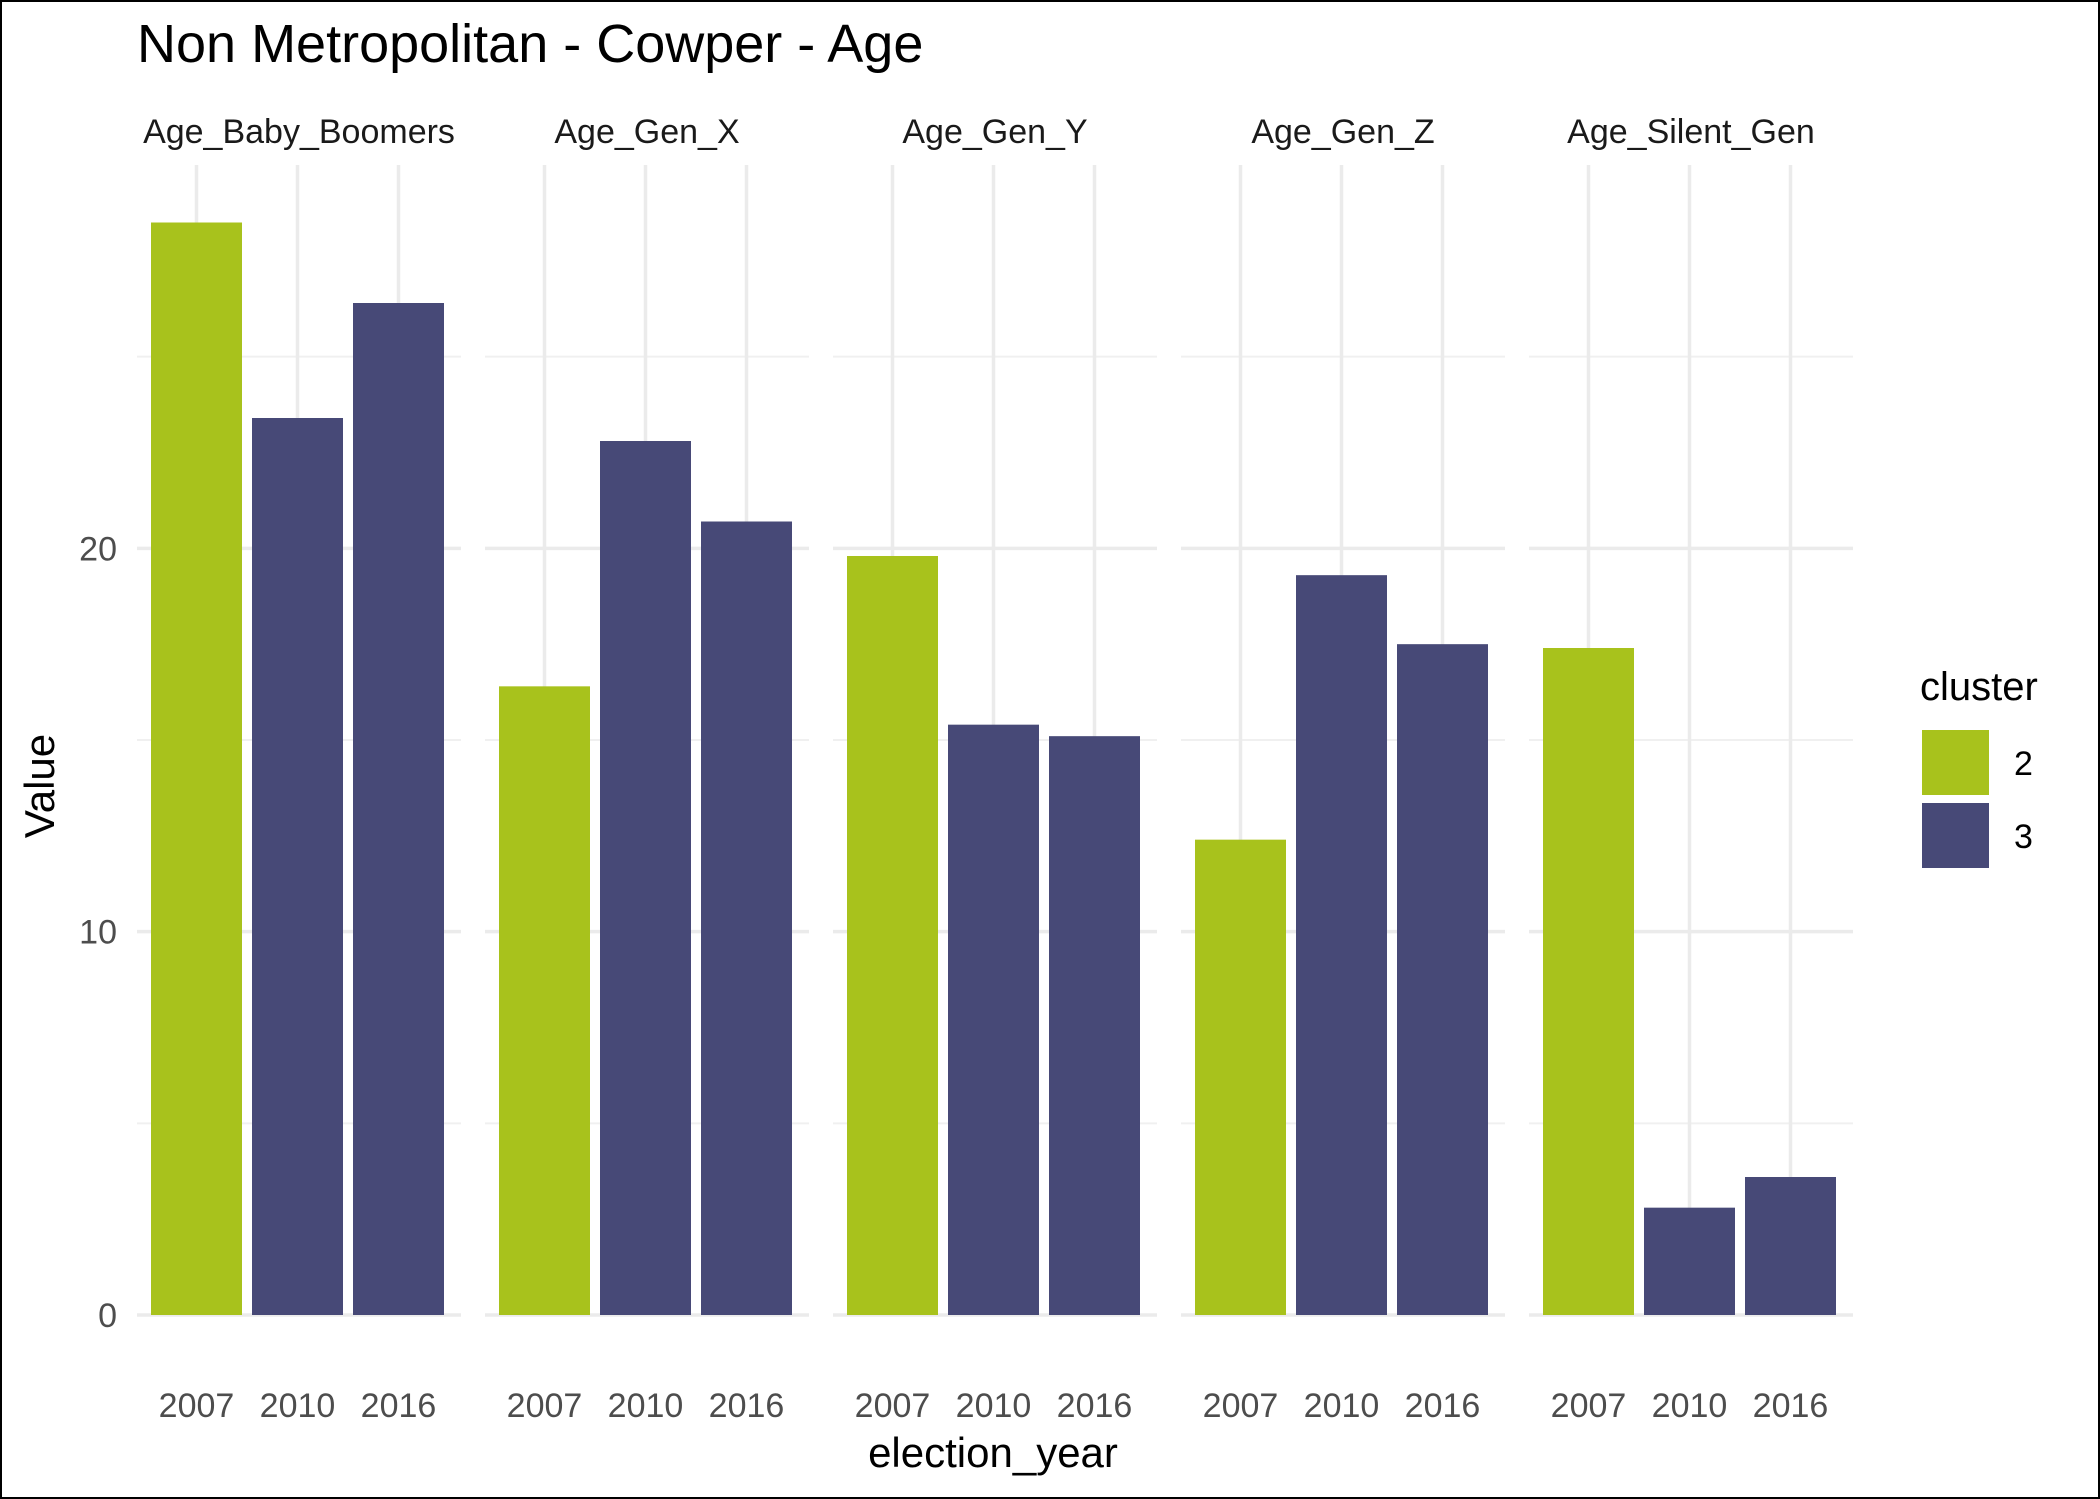 Image resolution: width=2100 pixels, height=1499 pixels. I want to click on bar-age-baby-boomers-2007, so click(196, 768).